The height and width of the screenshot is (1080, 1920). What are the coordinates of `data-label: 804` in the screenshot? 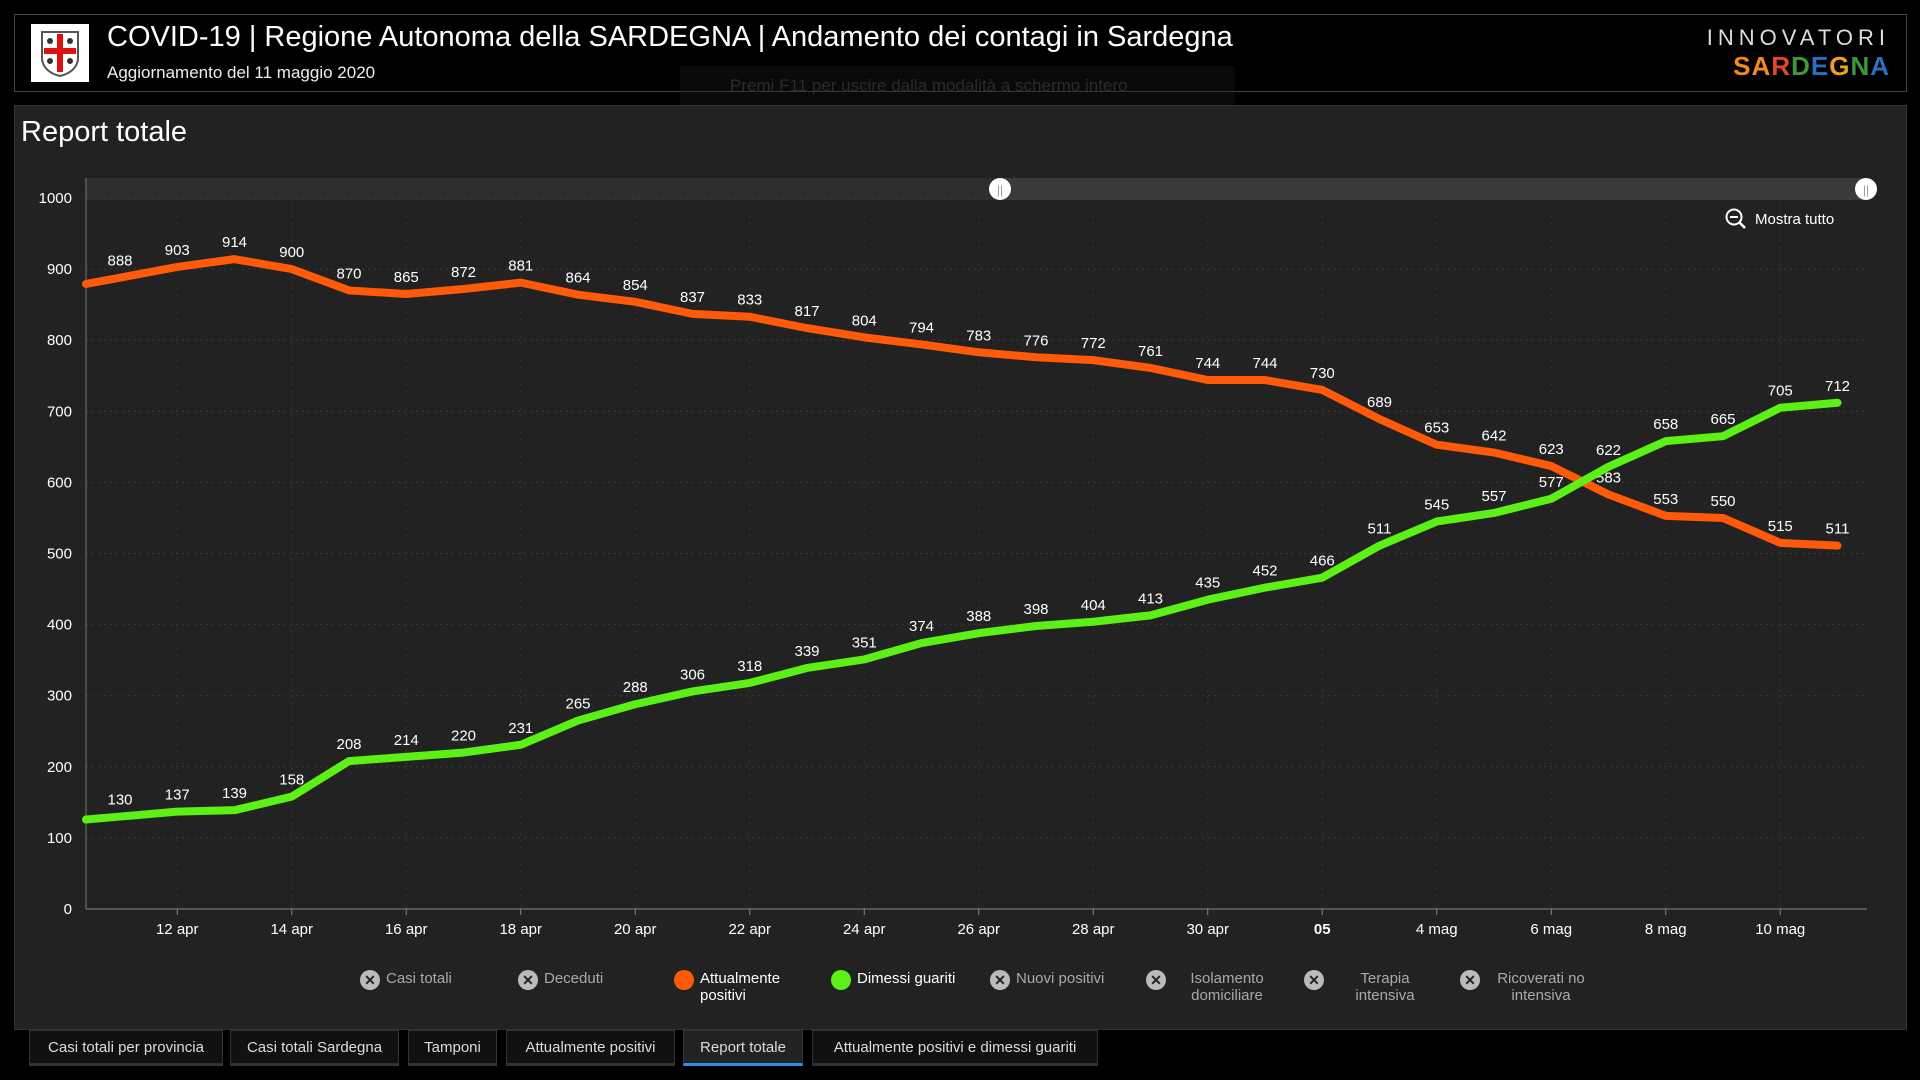 It's located at (864, 320).